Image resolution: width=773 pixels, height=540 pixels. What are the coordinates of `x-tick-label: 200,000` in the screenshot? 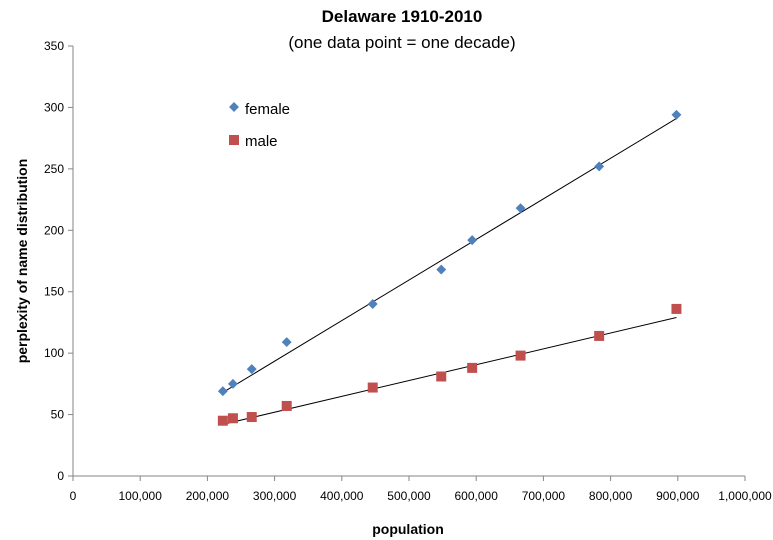 It's located at (208, 496).